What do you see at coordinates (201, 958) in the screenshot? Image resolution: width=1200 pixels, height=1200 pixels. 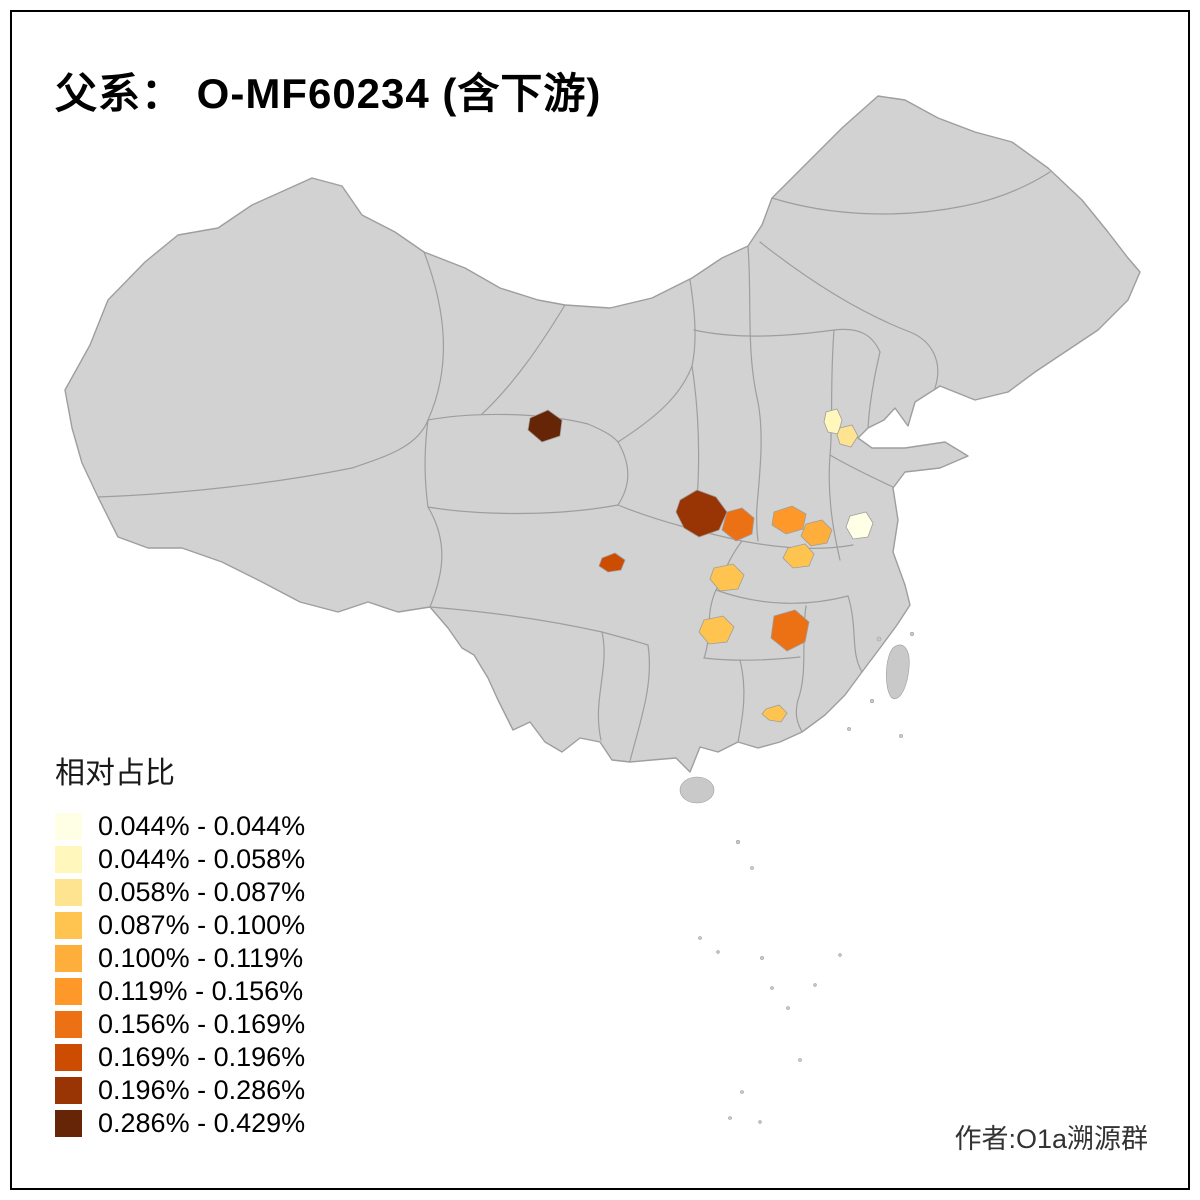 I see `legend-label: 0.100% - 0.119%` at bounding box center [201, 958].